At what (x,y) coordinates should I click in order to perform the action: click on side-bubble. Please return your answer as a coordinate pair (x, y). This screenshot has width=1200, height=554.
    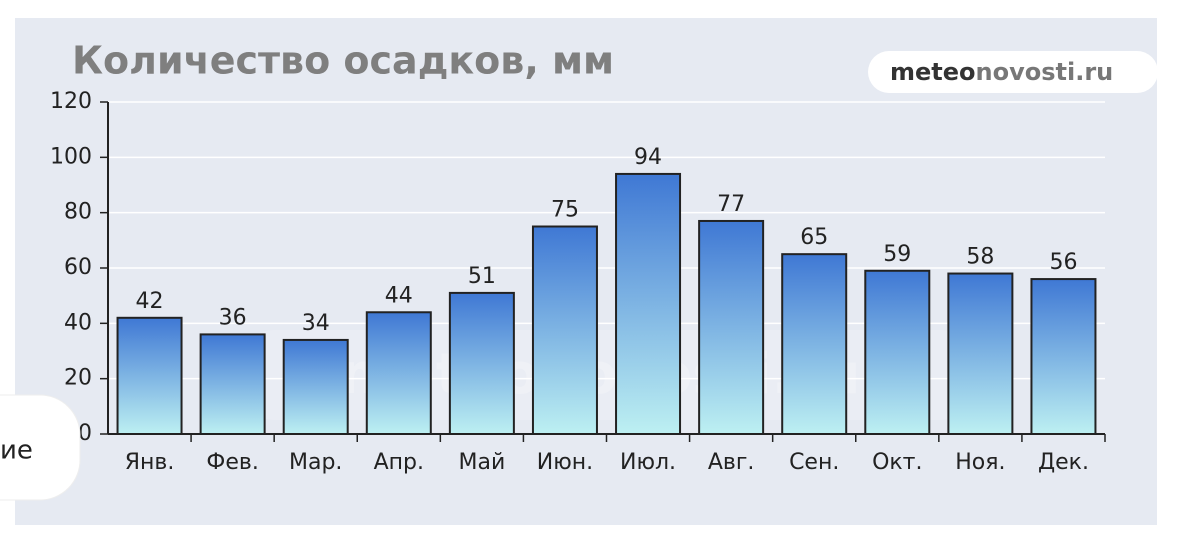
    Looking at the image, I should click on (40, 447).